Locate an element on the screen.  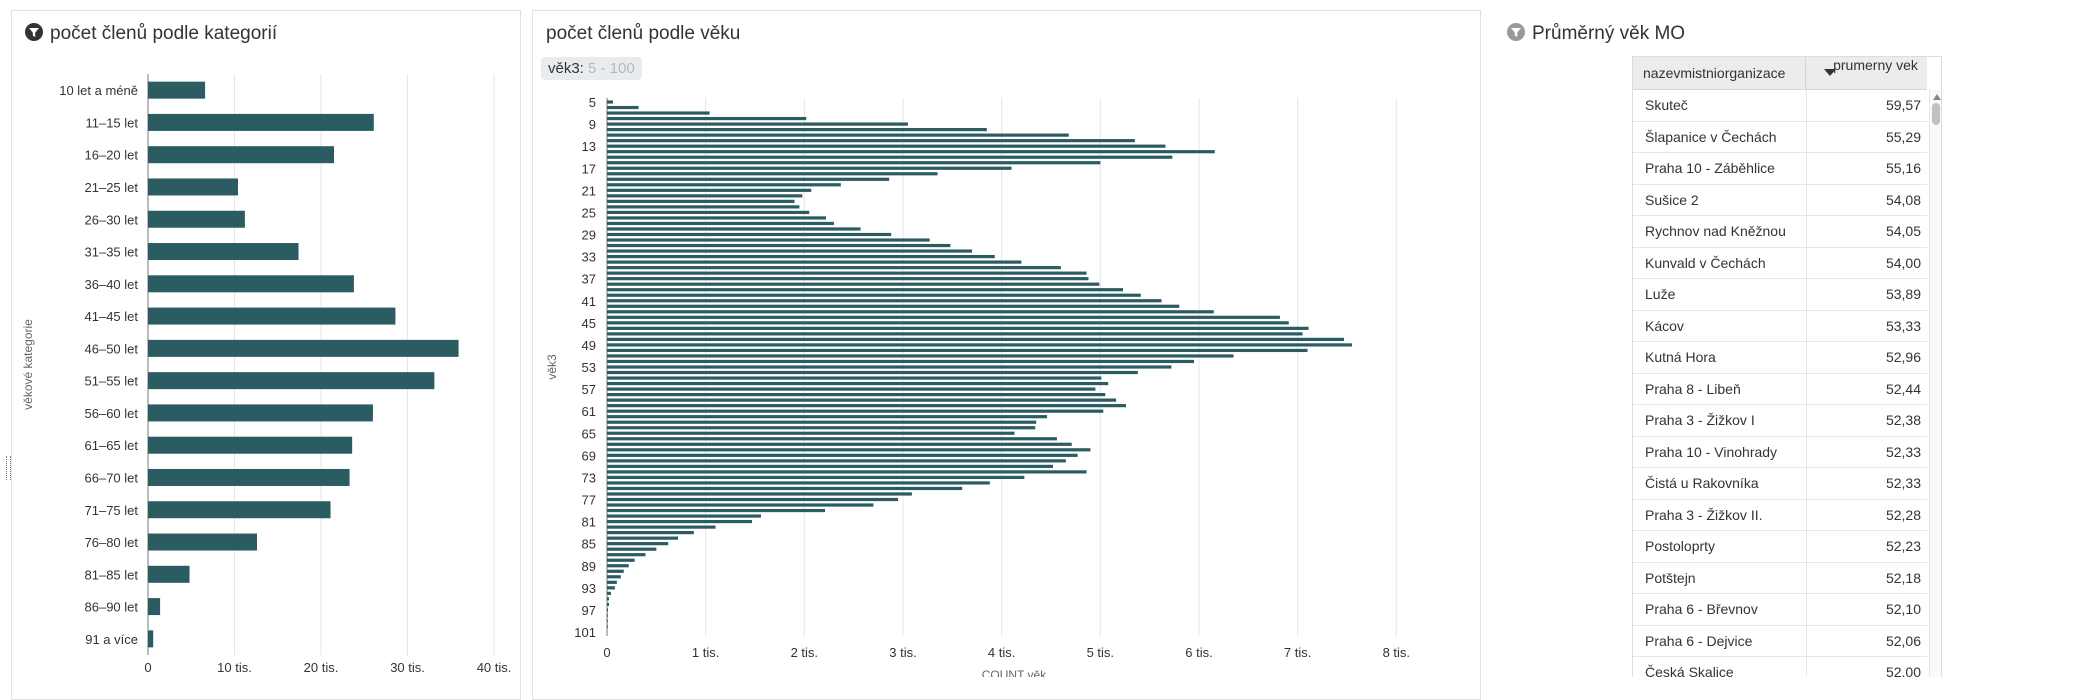
y-axis-title: věkové kategorie is located at coordinates (28, 364).